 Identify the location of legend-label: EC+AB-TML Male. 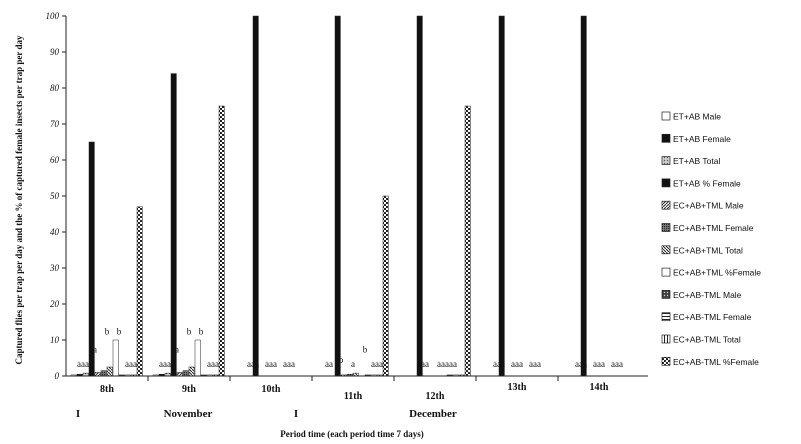
(707, 295).